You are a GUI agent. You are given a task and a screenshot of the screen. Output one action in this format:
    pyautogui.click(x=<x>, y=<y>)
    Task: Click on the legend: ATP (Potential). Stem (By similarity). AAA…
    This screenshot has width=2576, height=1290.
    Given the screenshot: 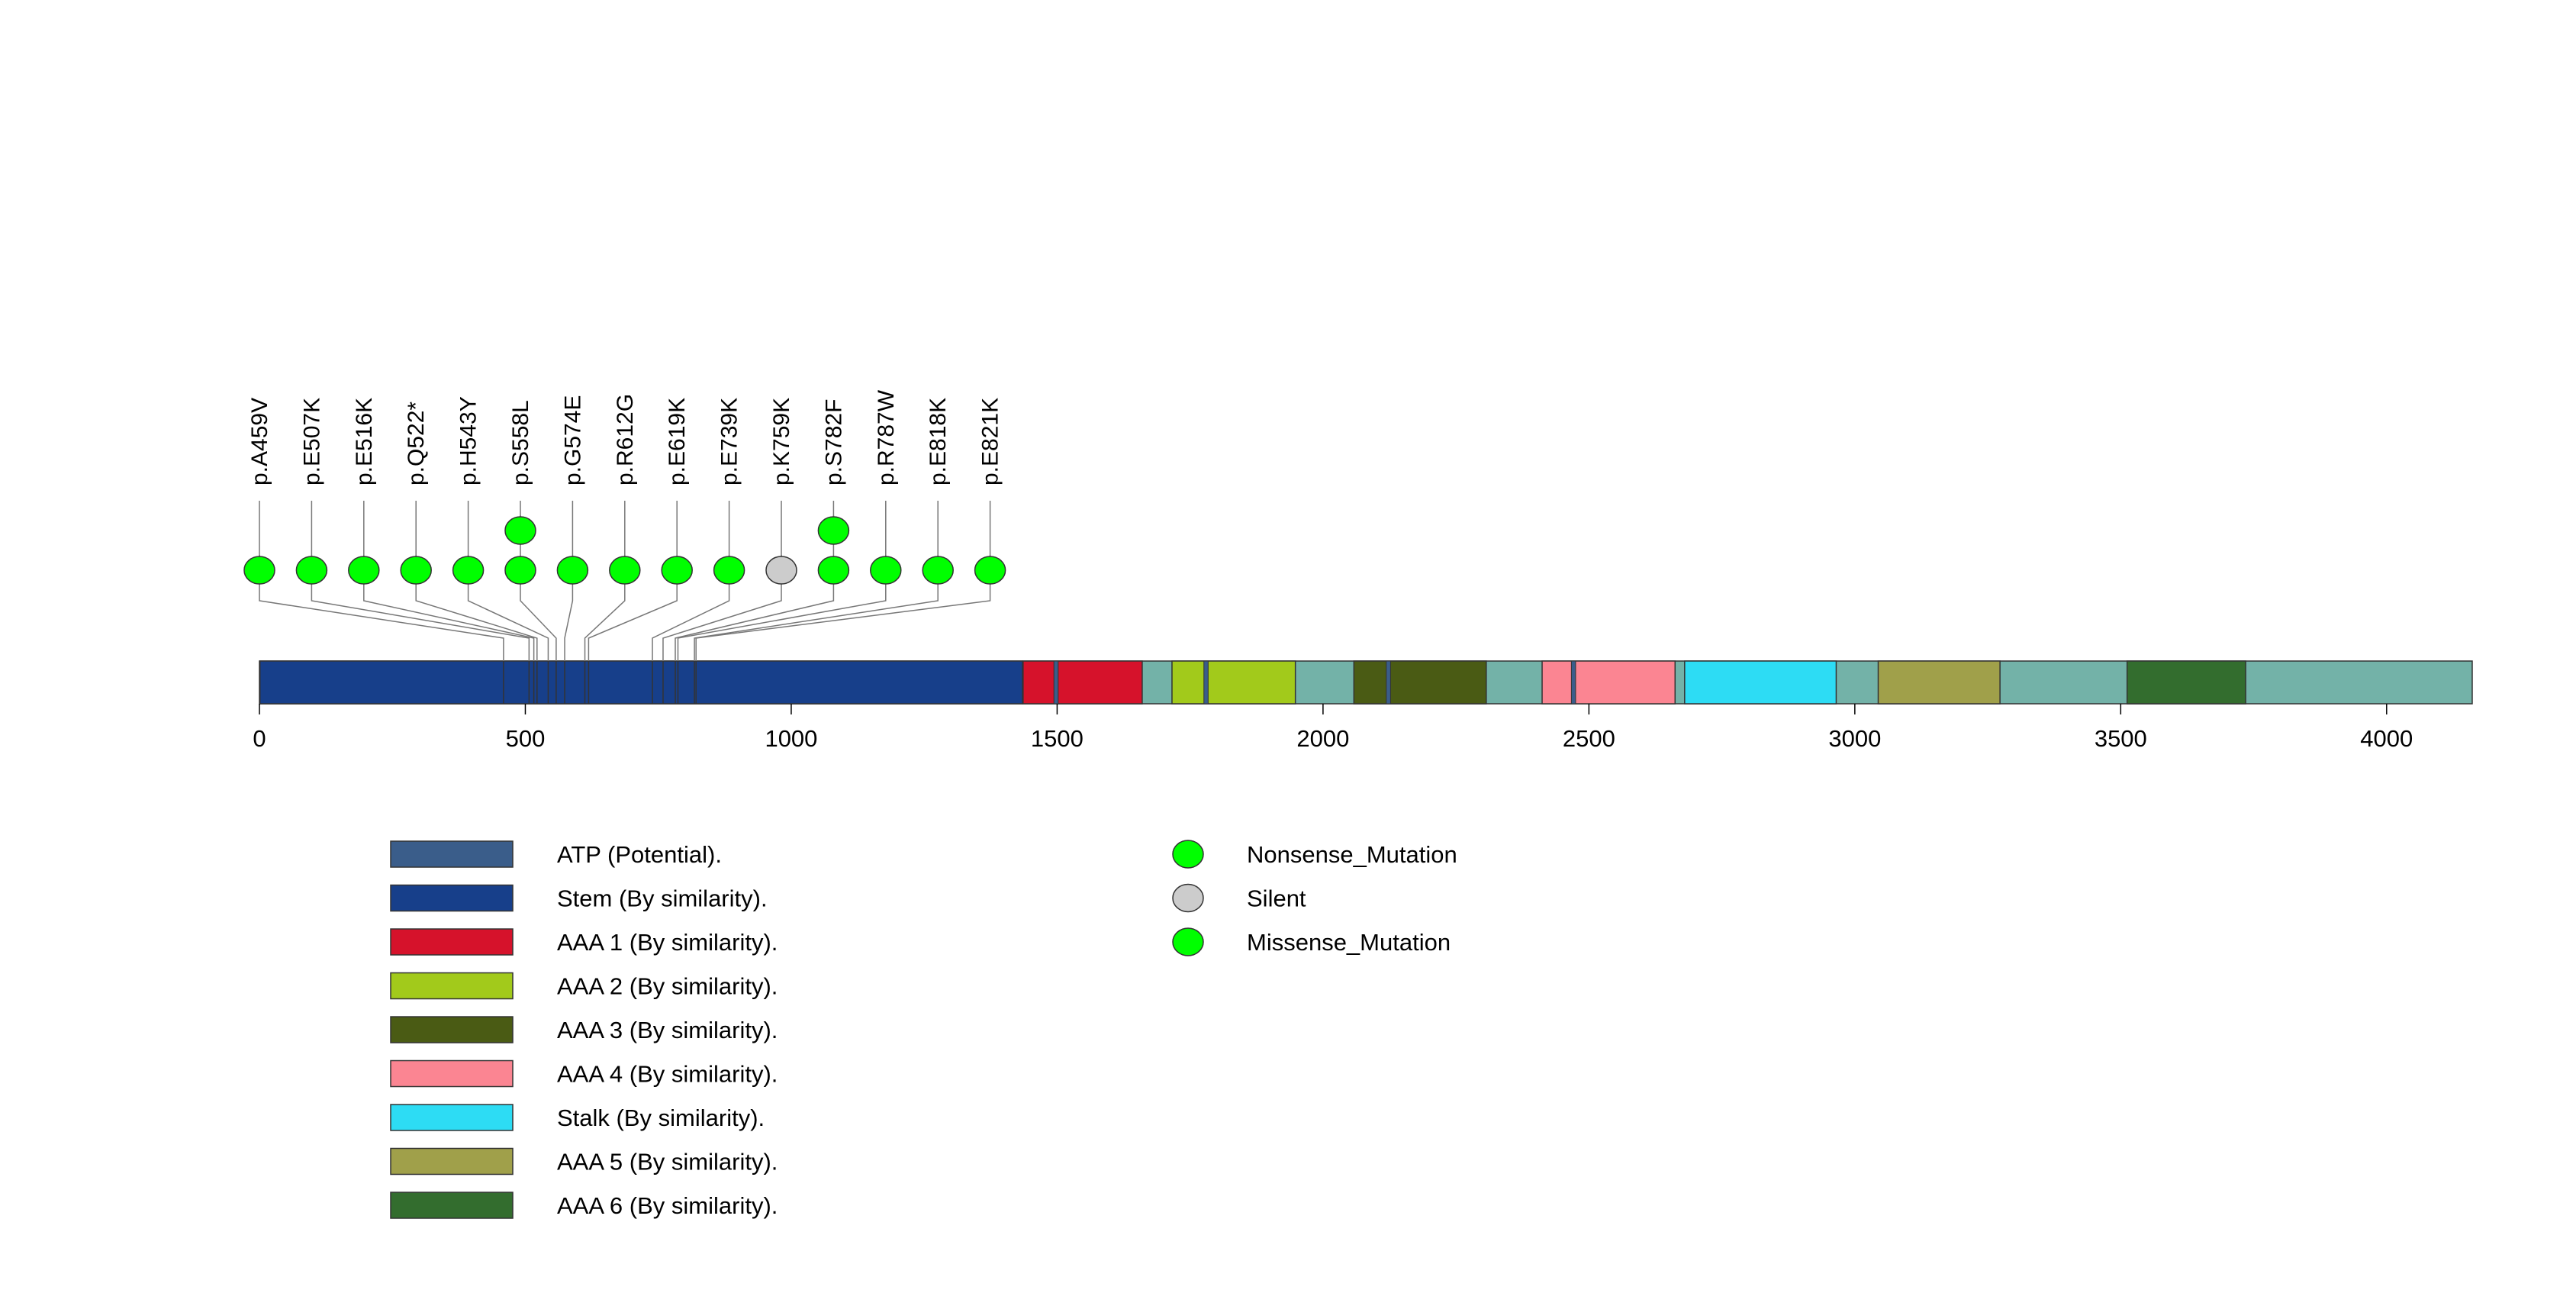 What is the action you would take?
    pyautogui.click(x=923, y=1030)
    